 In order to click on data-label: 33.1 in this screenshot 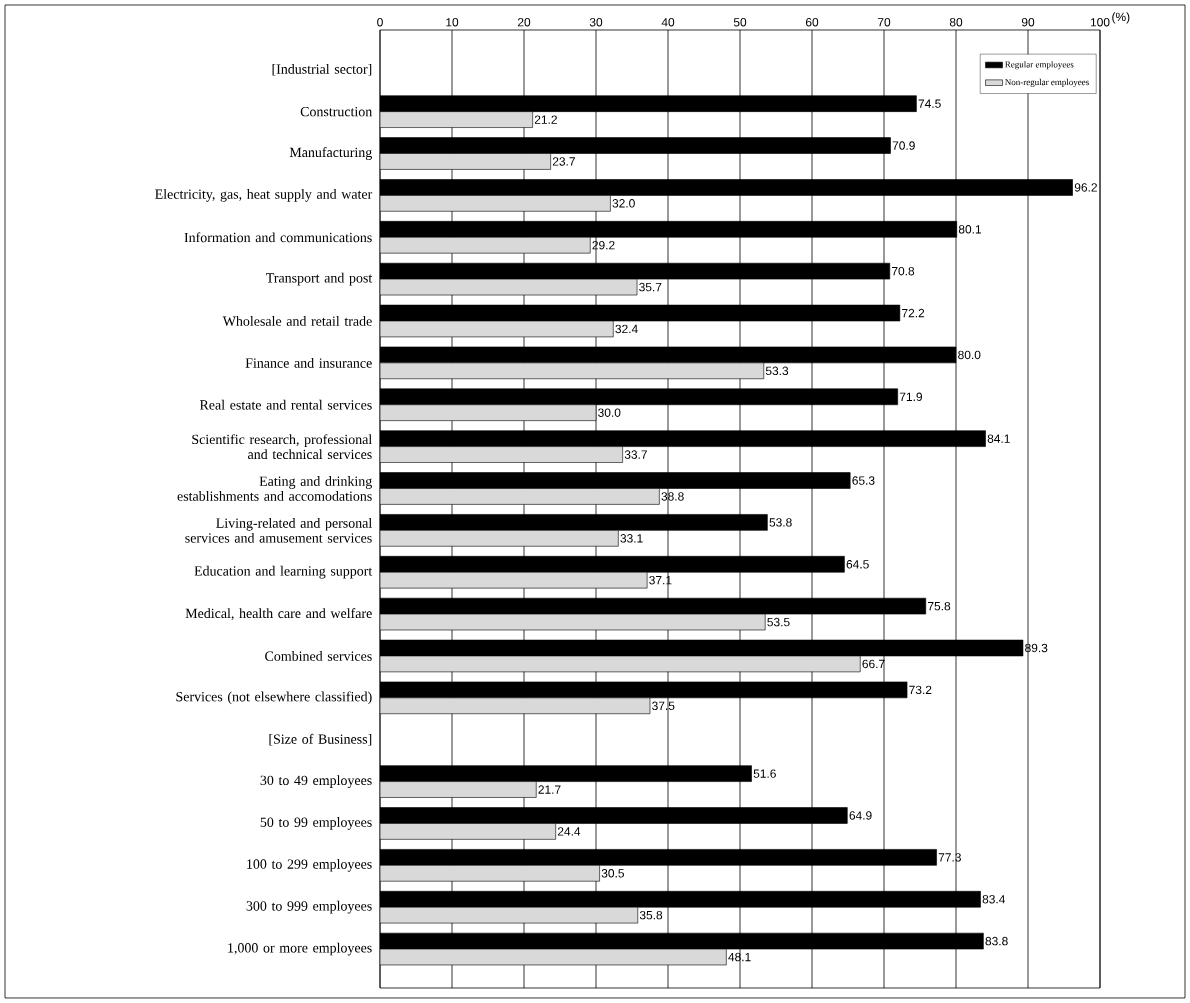, I will do `click(631, 538)`.